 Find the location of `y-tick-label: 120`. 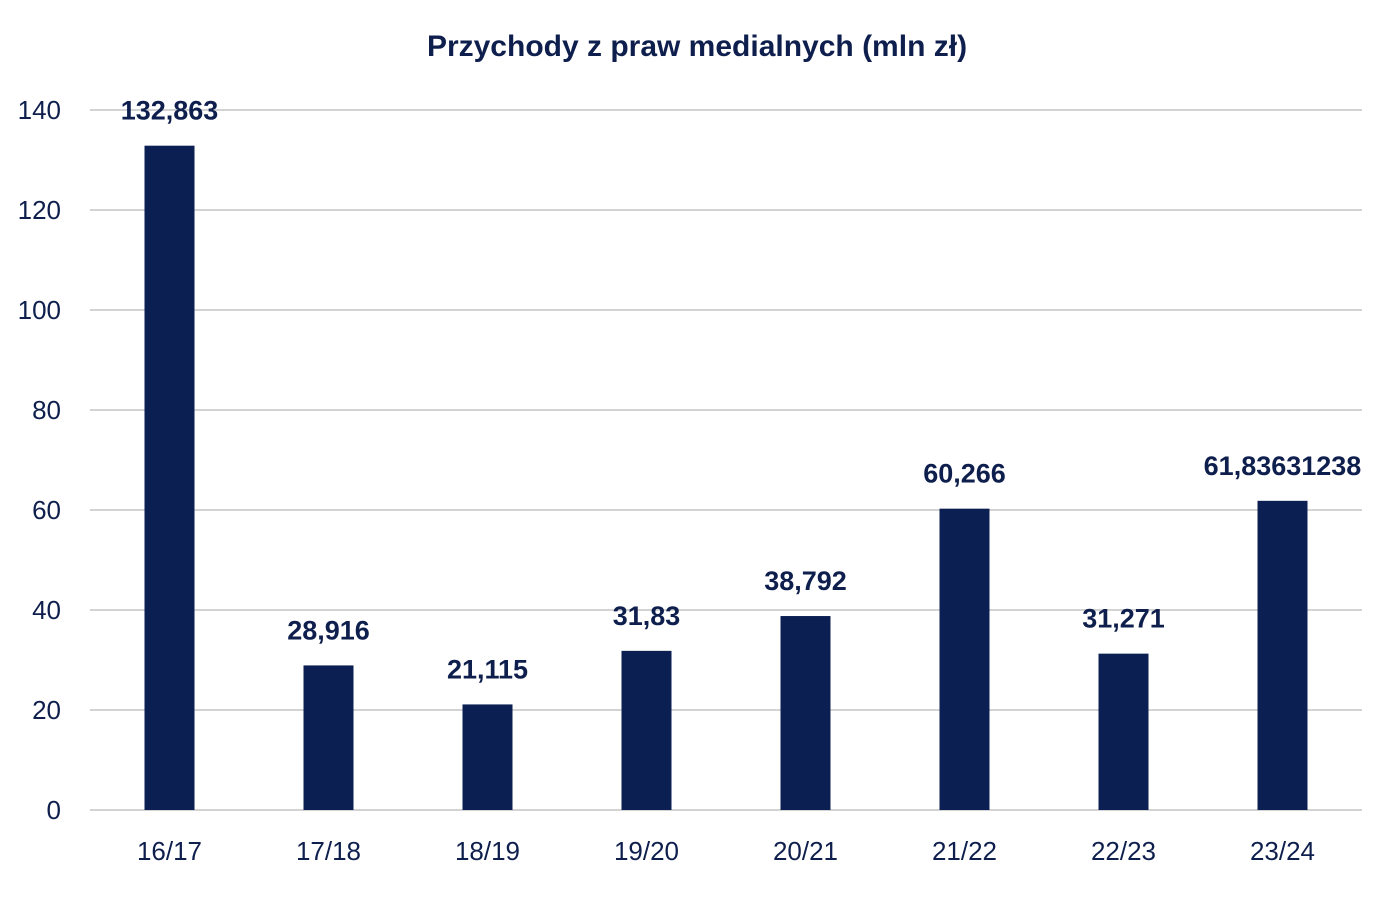

y-tick-label: 120 is located at coordinates (39, 210).